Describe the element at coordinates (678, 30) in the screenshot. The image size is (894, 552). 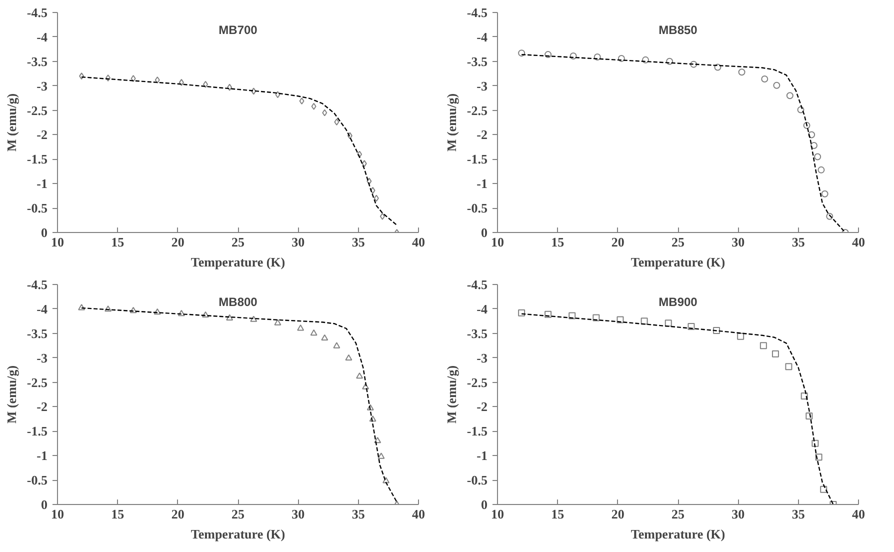
I see `text: MB850` at that location.